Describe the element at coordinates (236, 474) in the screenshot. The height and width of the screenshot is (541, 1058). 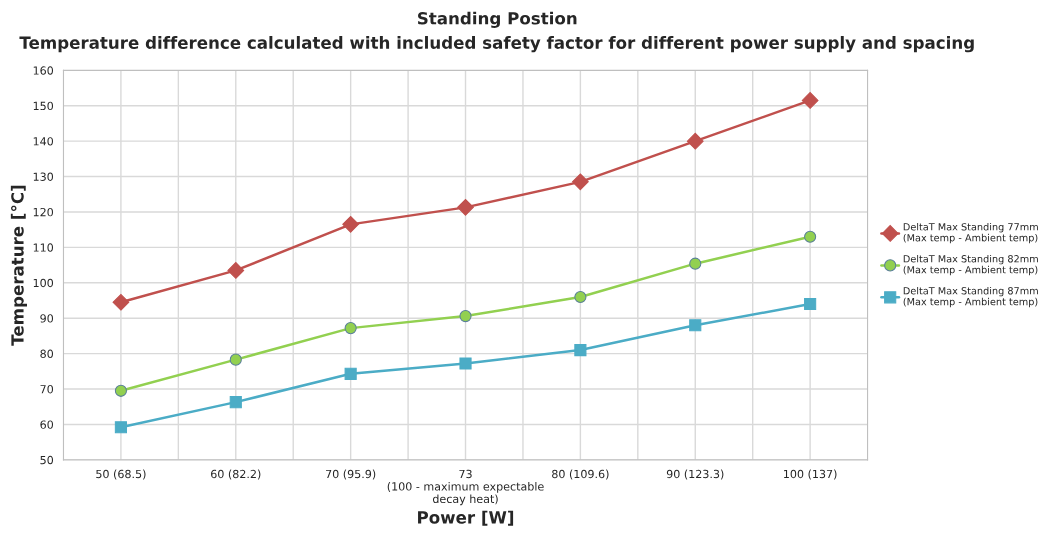
I see `x-tick-label: 60 (82.2)` at that location.